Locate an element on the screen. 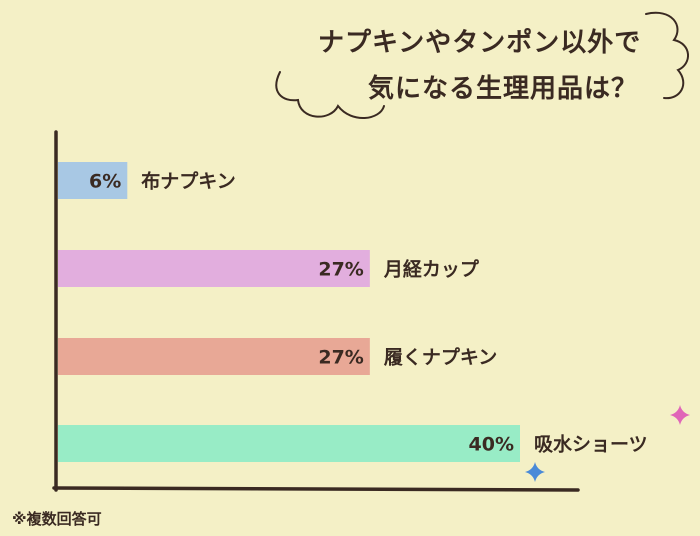 This screenshot has width=700, height=536. bar-category-label-3: 履くナプキン is located at coordinates (440, 357).